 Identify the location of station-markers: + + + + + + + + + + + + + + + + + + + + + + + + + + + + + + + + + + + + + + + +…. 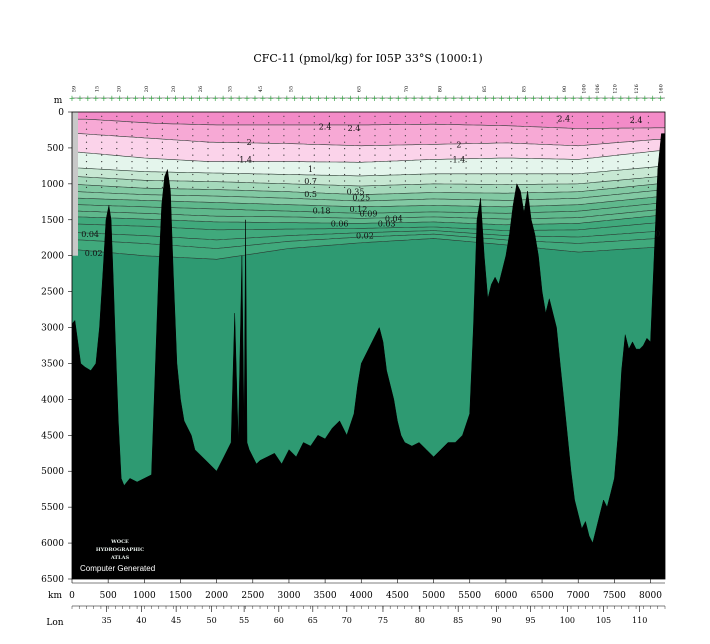
(367, 93).